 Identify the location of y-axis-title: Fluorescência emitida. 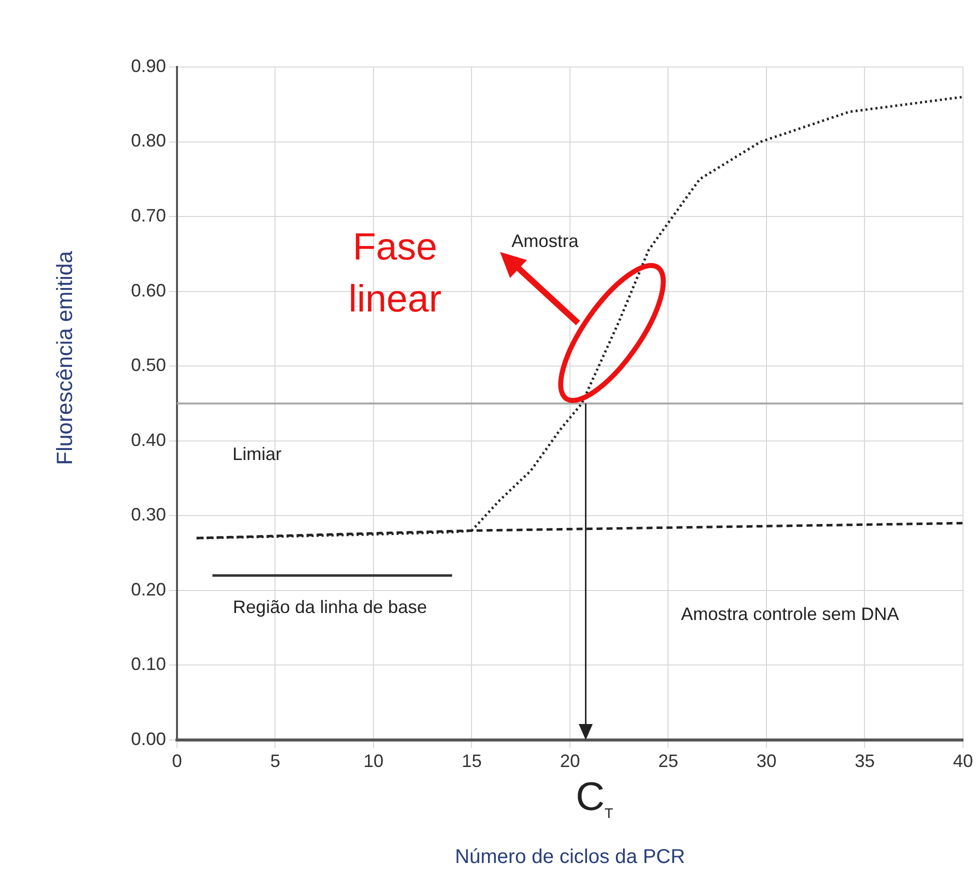
(65, 358).